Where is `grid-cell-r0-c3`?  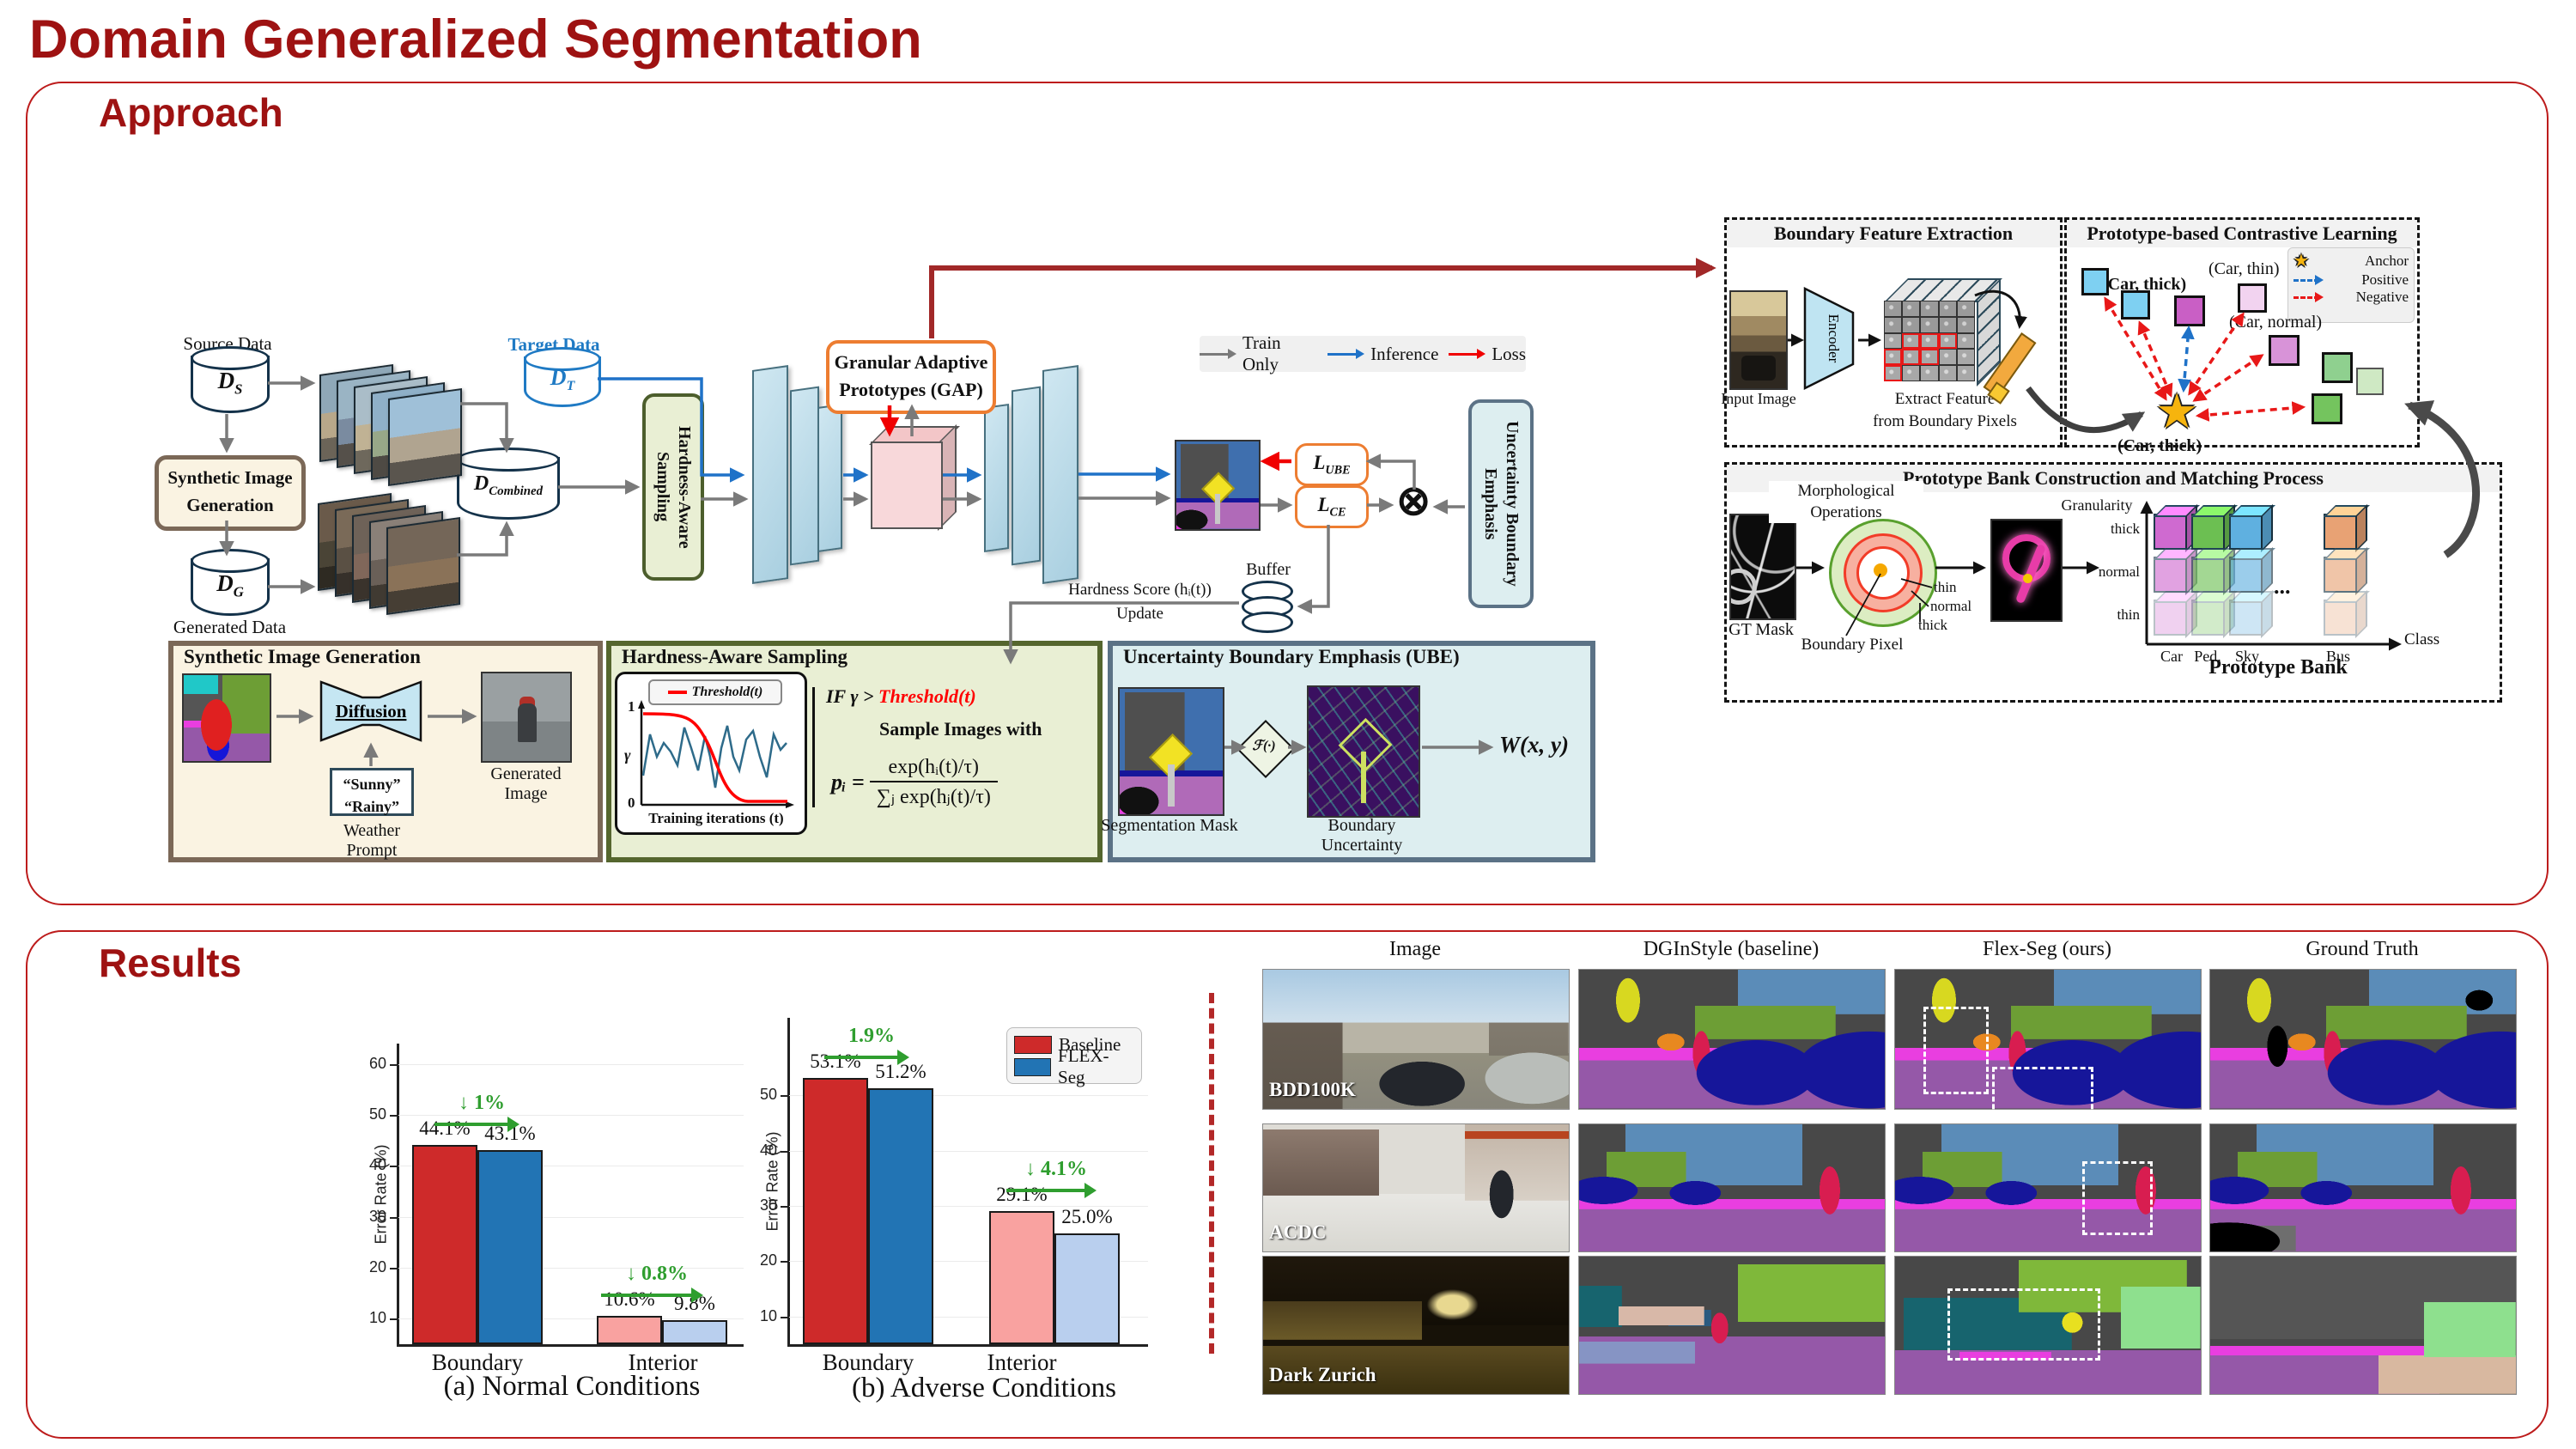 grid-cell-r0-c3 is located at coordinates (2363, 1039).